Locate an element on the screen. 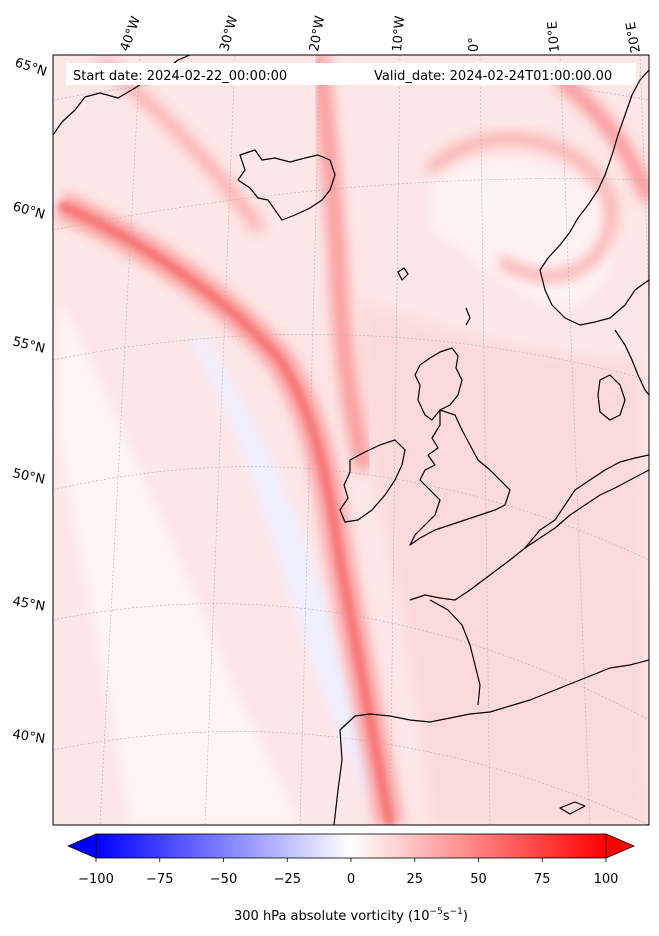  latitude-labels: 65°N 60°N 55°N 50°N 45°N 40°N is located at coordinates (30, 402).